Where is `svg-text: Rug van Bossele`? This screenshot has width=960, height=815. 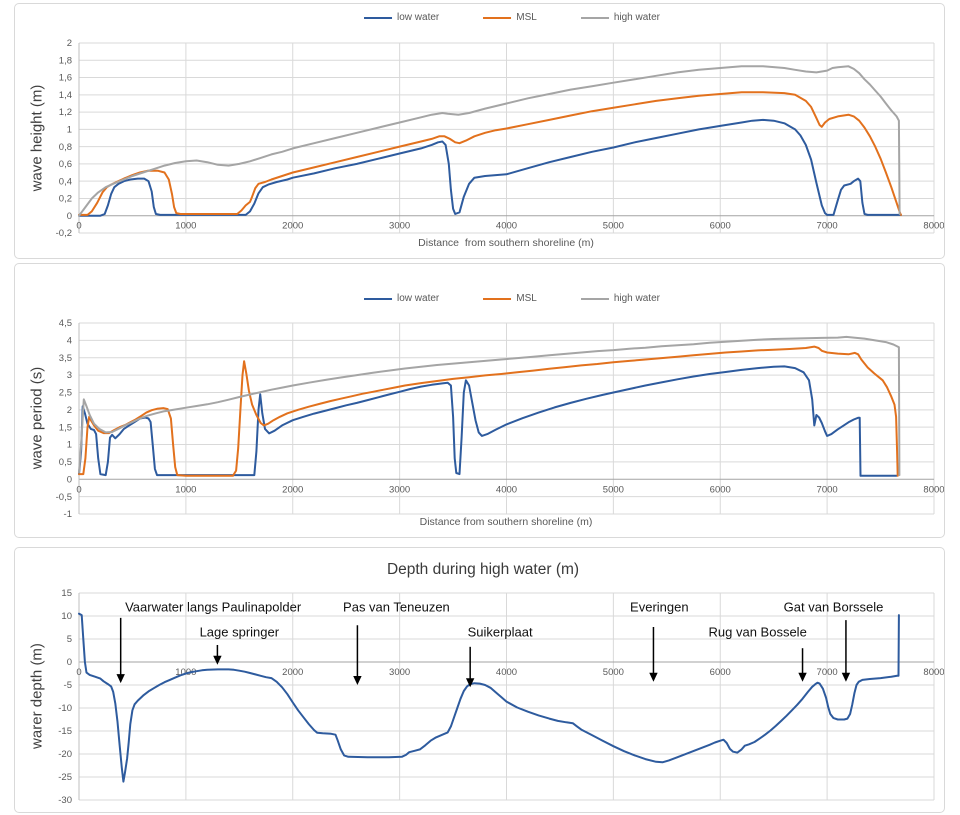 svg-text: Rug van Bossele is located at coordinates (758, 631).